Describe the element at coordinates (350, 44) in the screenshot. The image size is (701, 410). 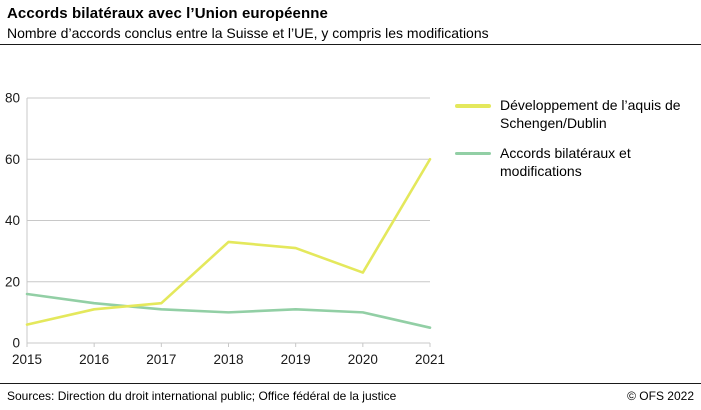
I see `header-divider` at that location.